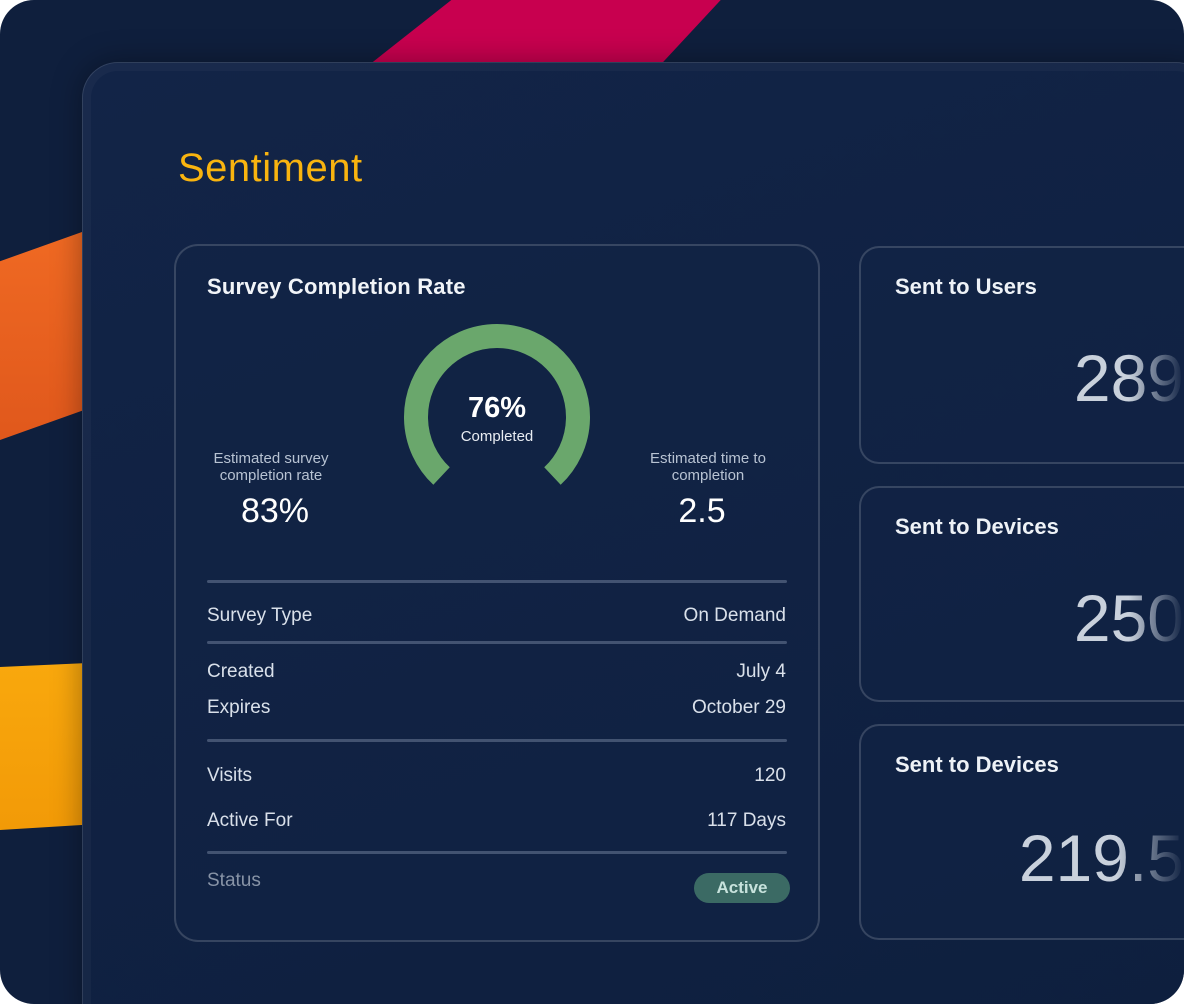 This screenshot has width=1184, height=1004. I want to click on created-label: Created, so click(241, 671).